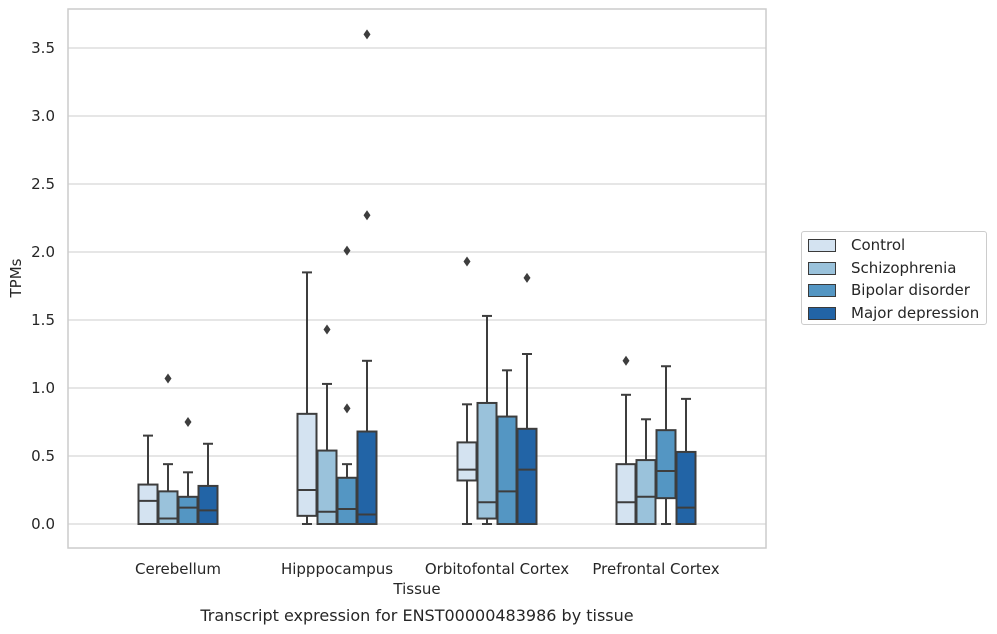 This screenshot has height=634, width=997. Describe the element at coordinates (43, 116) in the screenshot. I see `y-tick-label: 3.0` at that location.